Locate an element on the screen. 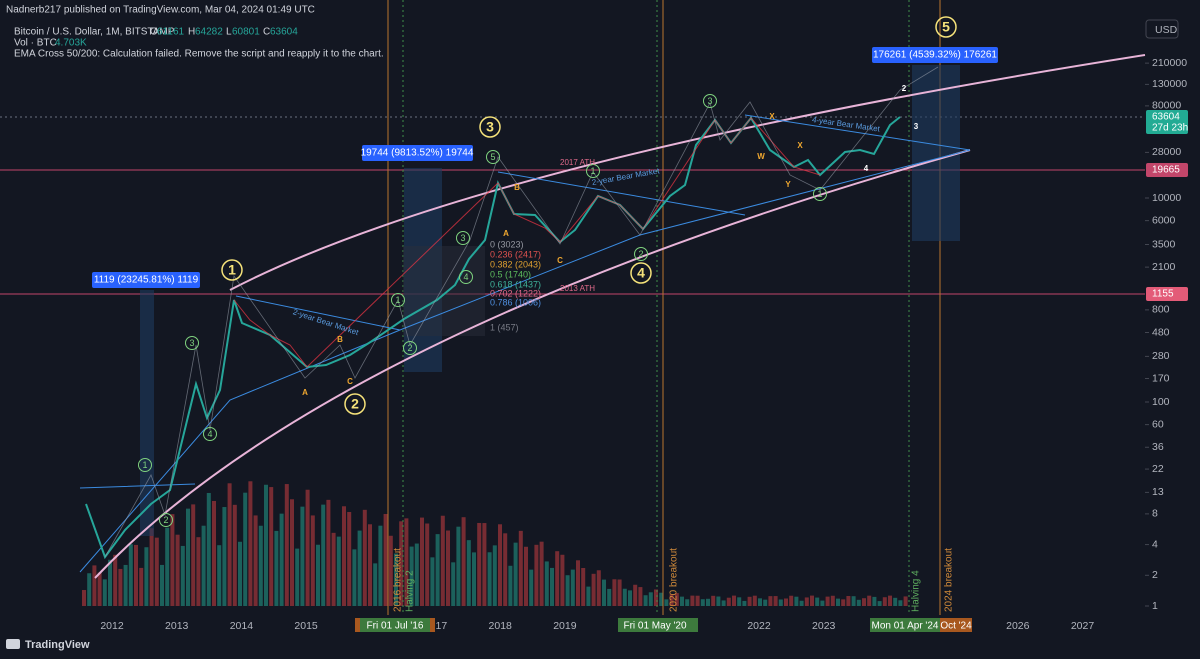 The image size is (1200, 659). brand-logo is located at coordinates (13, 644).